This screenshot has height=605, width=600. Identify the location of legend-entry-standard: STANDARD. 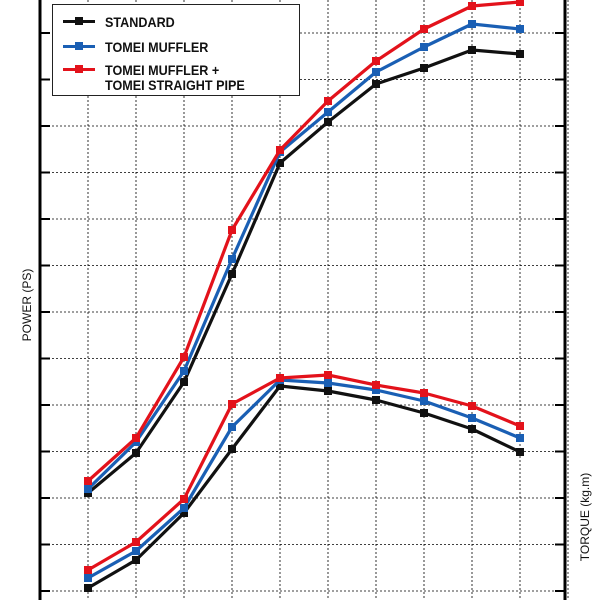
(123, 22).